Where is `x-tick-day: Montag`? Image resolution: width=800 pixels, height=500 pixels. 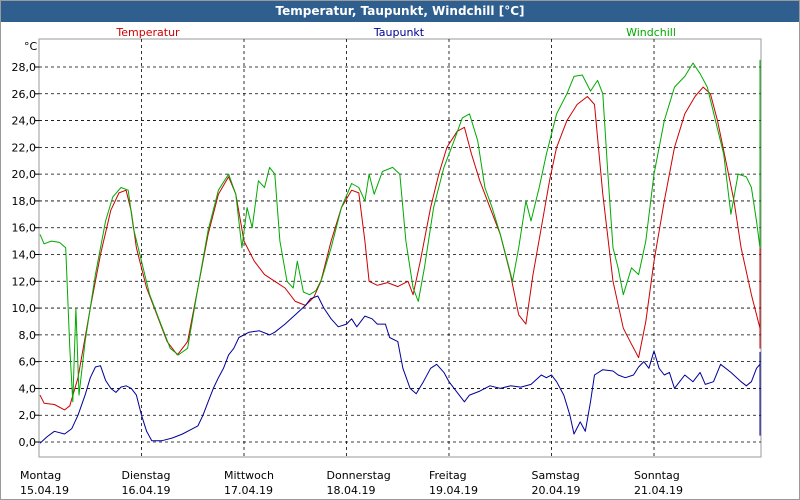 x-tick-day: Montag is located at coordinates (40, 475).